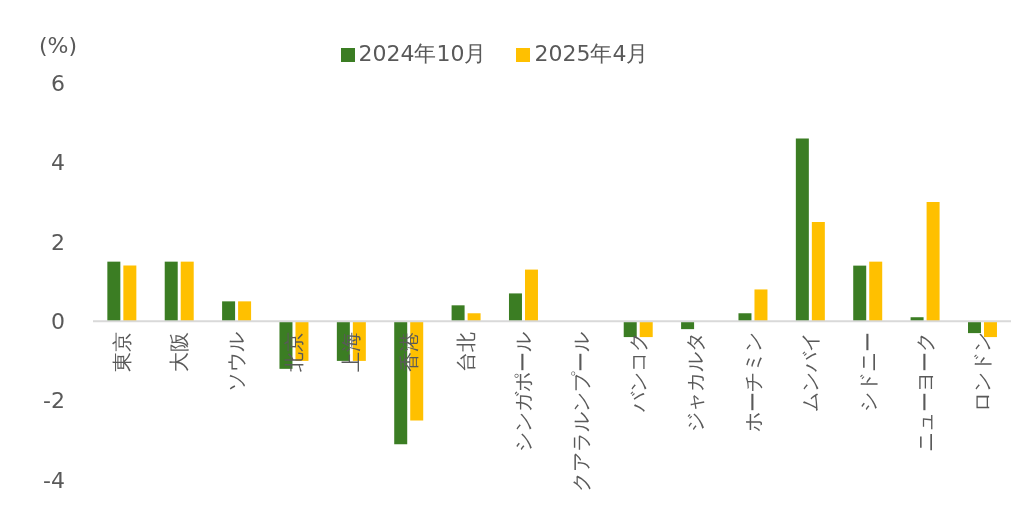 Image resolution: width=1024 pixels, height=523 pixels. What do you see at coordinates (58, 83) in the screenshot?
I see `y-tick-label: 6` at bounding box center [58, 83].